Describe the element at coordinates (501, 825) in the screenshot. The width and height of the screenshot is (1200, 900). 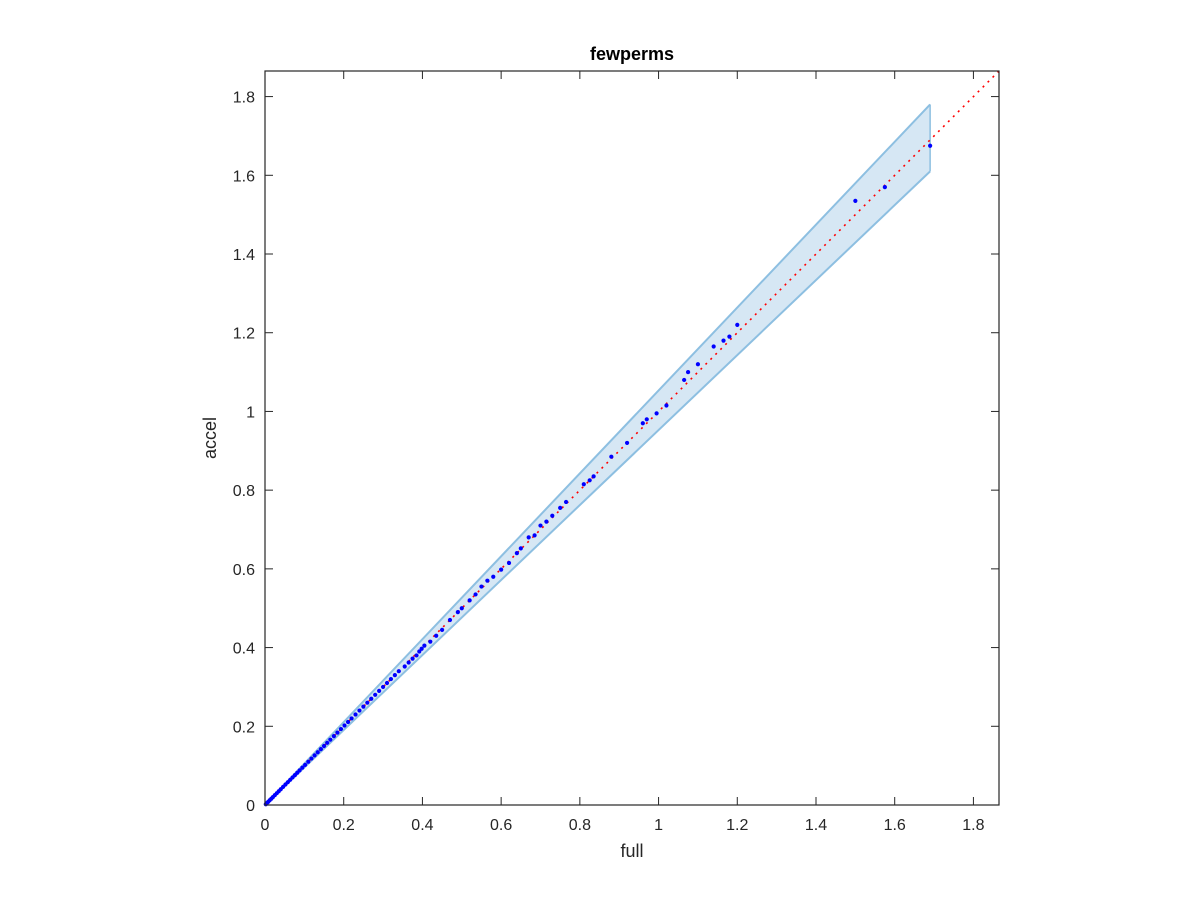
I see `x-tick-label: 0.6` at that location.